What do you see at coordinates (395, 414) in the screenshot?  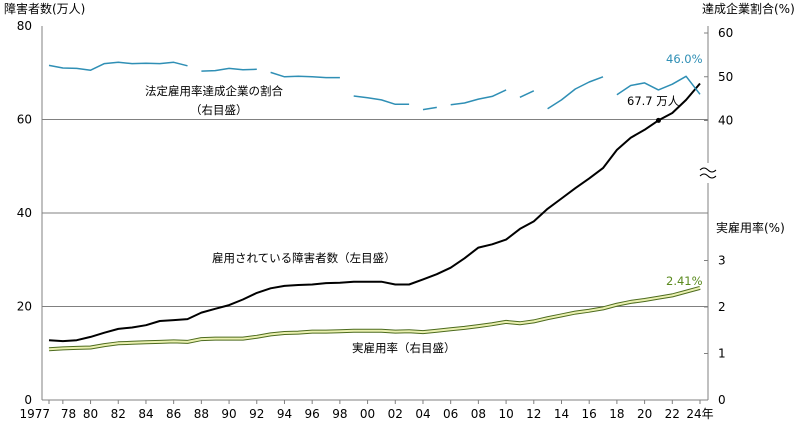 I see `x-tick-label: 02` at bounding box center [395, 414].